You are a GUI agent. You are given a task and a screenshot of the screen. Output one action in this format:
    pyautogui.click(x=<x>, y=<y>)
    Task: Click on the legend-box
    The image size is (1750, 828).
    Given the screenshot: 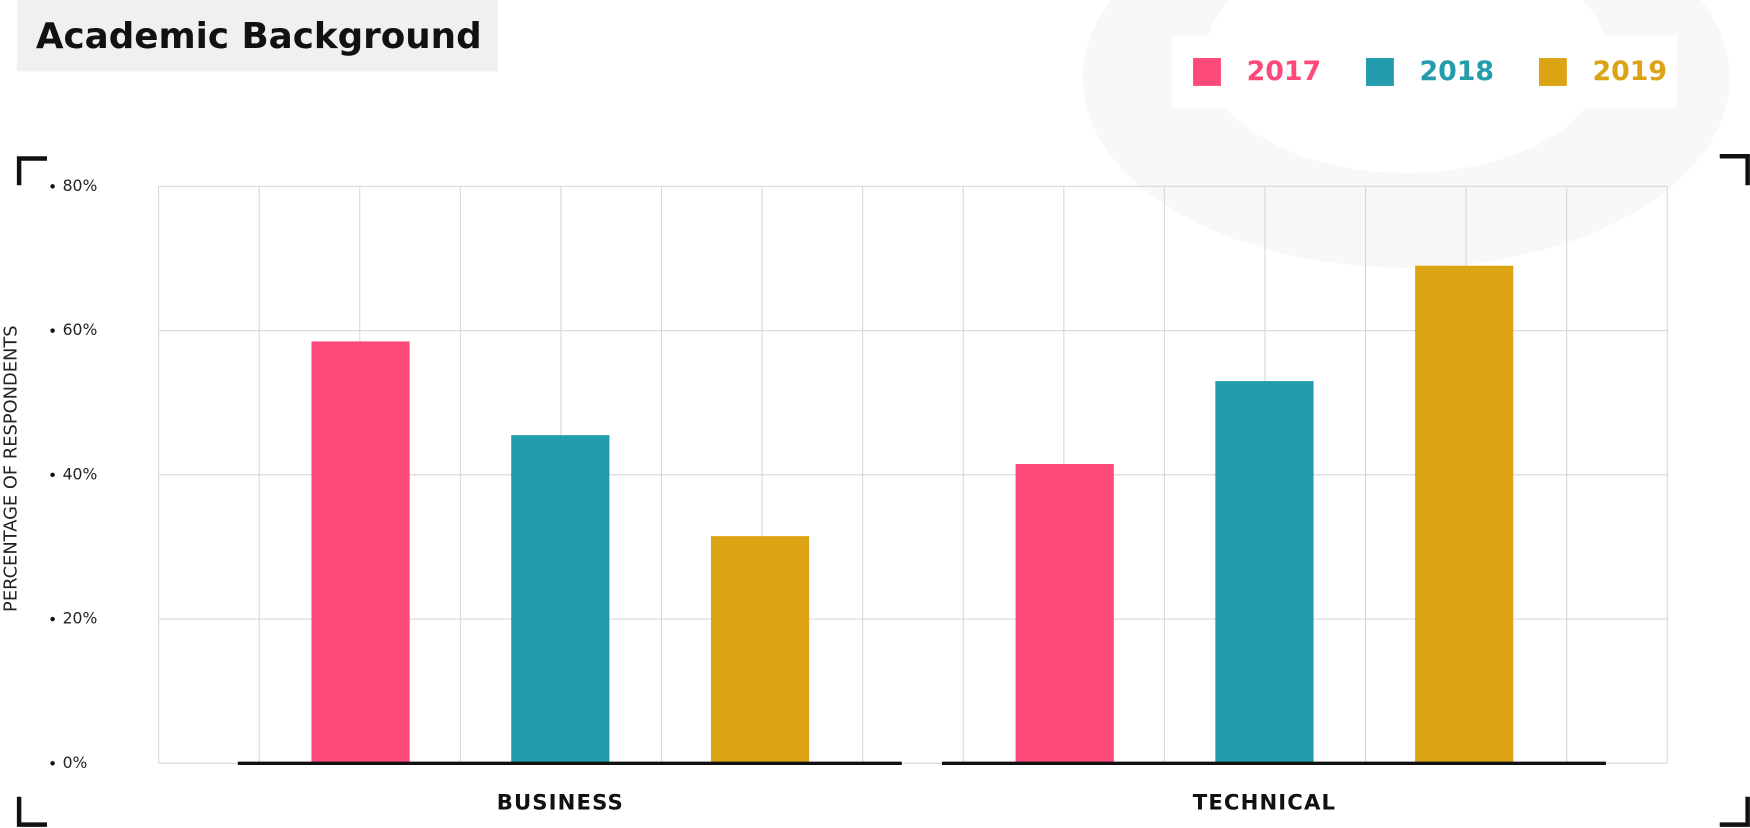 What is the action you would take?
    pyautogui.click(x=1424, y=71)
    